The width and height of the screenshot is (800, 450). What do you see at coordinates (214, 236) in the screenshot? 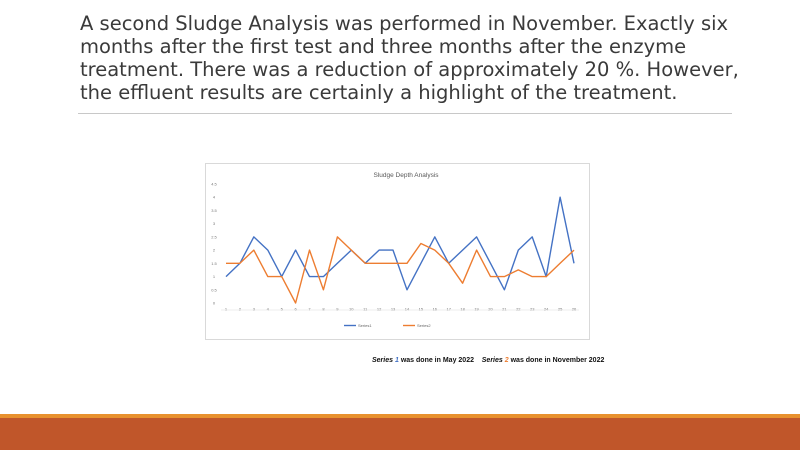
I see `y-tick-label: 2.5` at bounding box center [214, 236].